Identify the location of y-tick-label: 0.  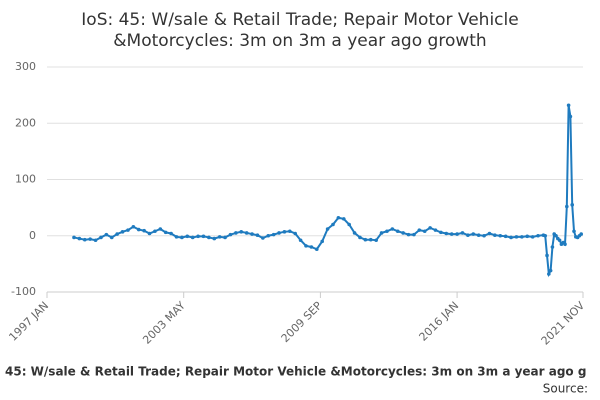
(32, 235).